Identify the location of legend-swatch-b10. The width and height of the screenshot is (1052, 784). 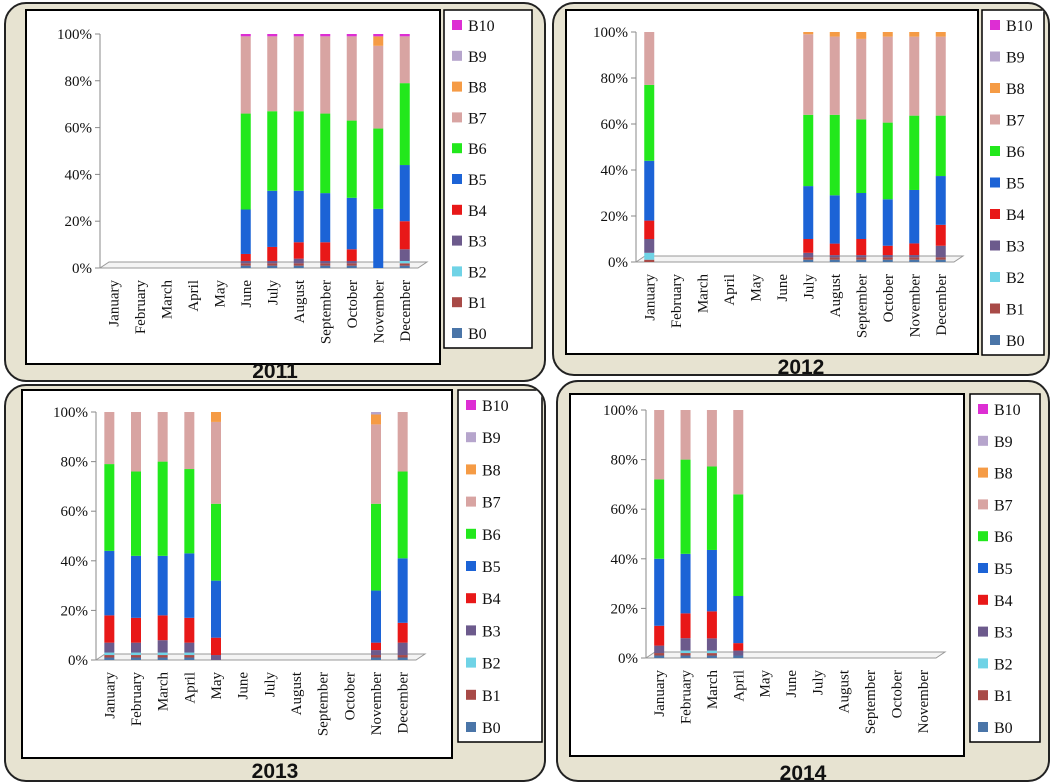
(457, 25).